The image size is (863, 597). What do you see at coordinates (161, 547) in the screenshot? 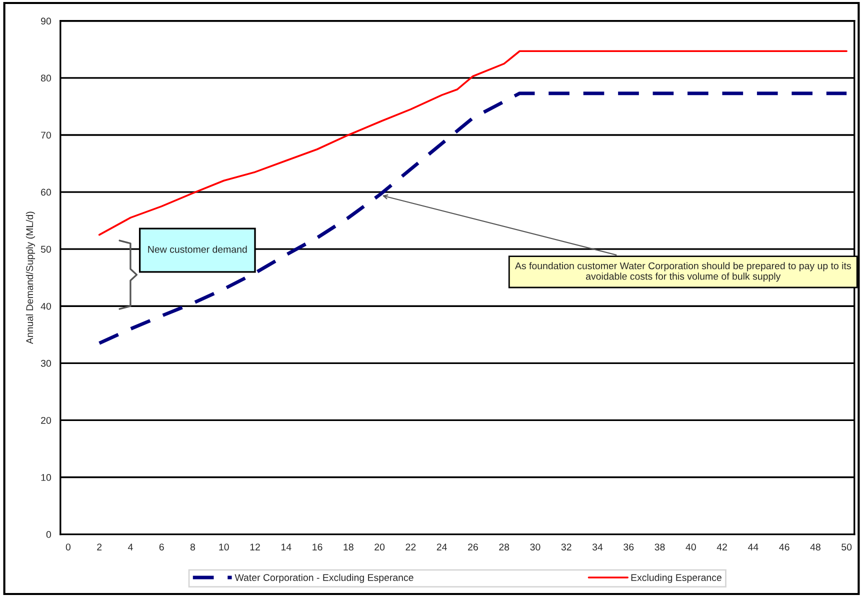
I see `x-tick-label: 6` at bounding box center [161, 547].